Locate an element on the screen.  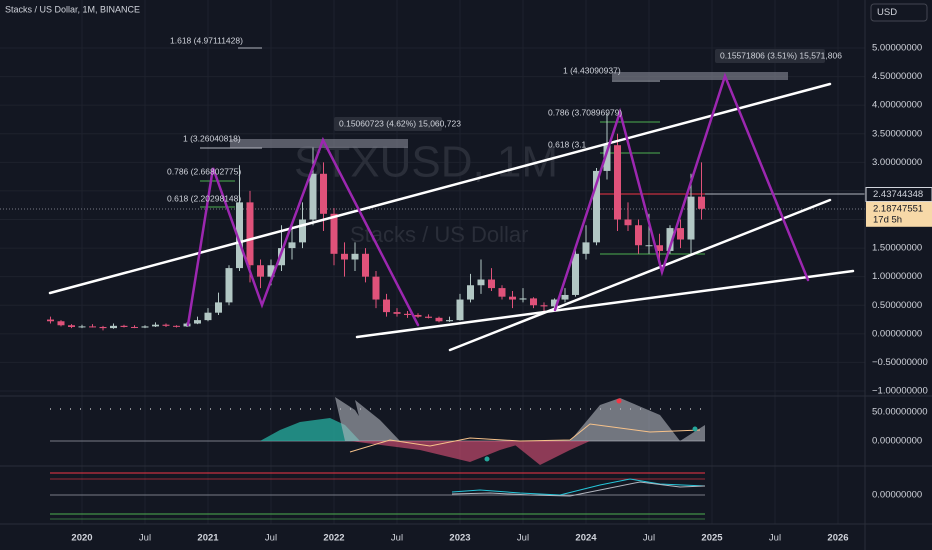
x-tick-label: 2026 is located at coordinates (837, 538).